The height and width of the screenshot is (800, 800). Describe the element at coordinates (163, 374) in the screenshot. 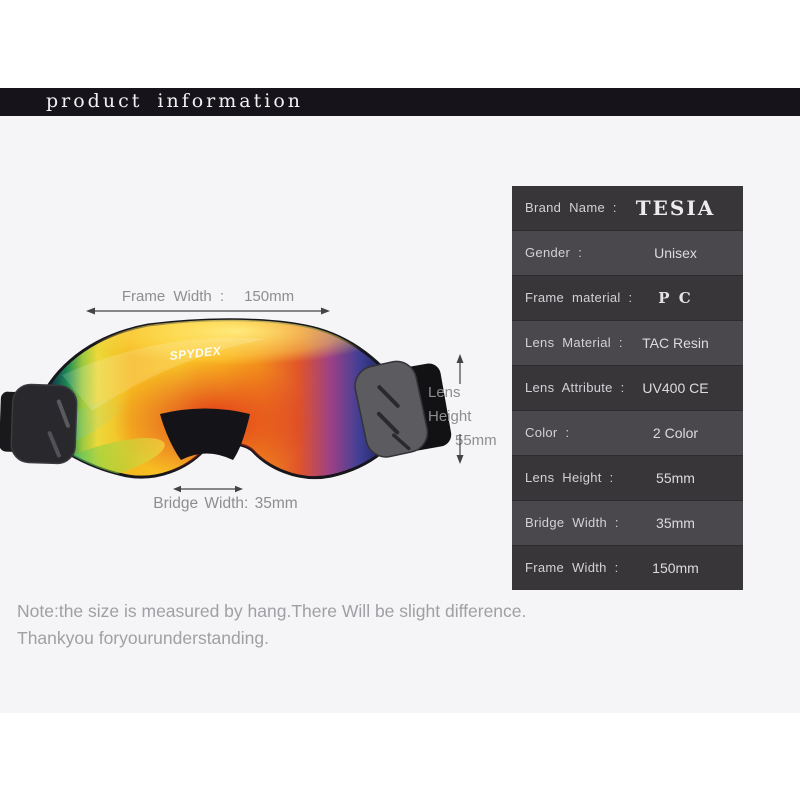

I see `lens-sheen` at that location.